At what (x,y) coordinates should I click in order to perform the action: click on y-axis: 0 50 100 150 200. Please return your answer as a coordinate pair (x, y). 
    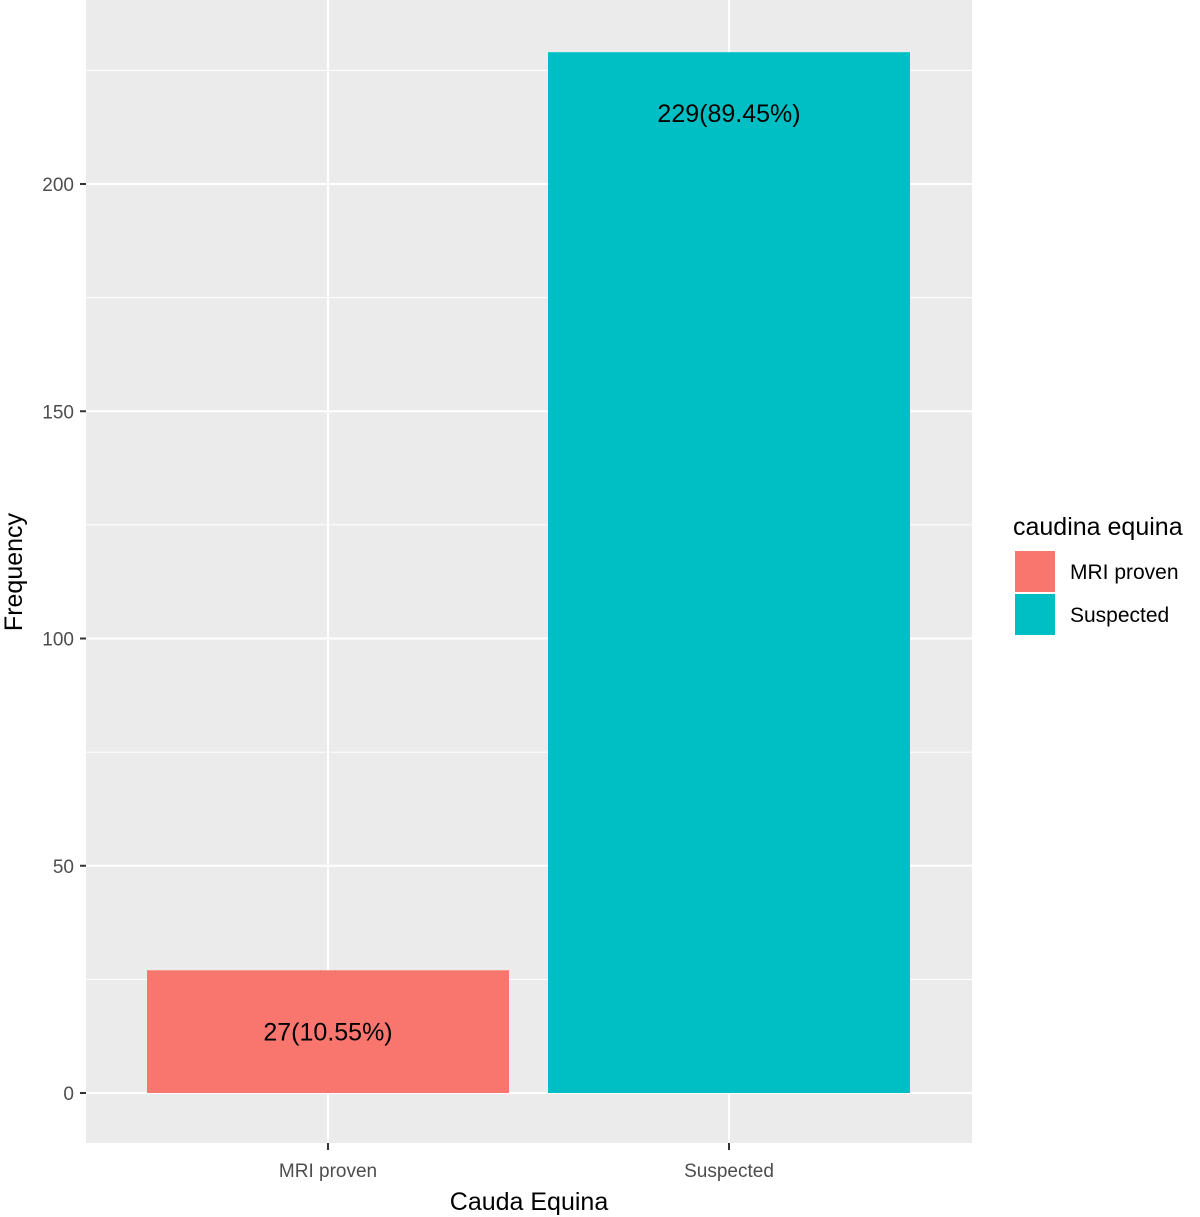
    Looking at the image, I should click on (64, 640).